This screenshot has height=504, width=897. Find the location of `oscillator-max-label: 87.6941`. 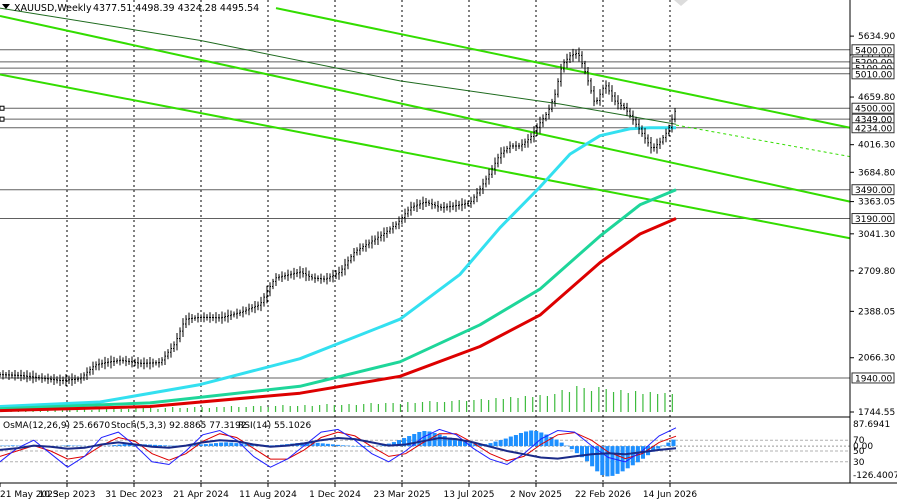

oscillator-max-label: 87.6941 is located at coordinates (871, 425).